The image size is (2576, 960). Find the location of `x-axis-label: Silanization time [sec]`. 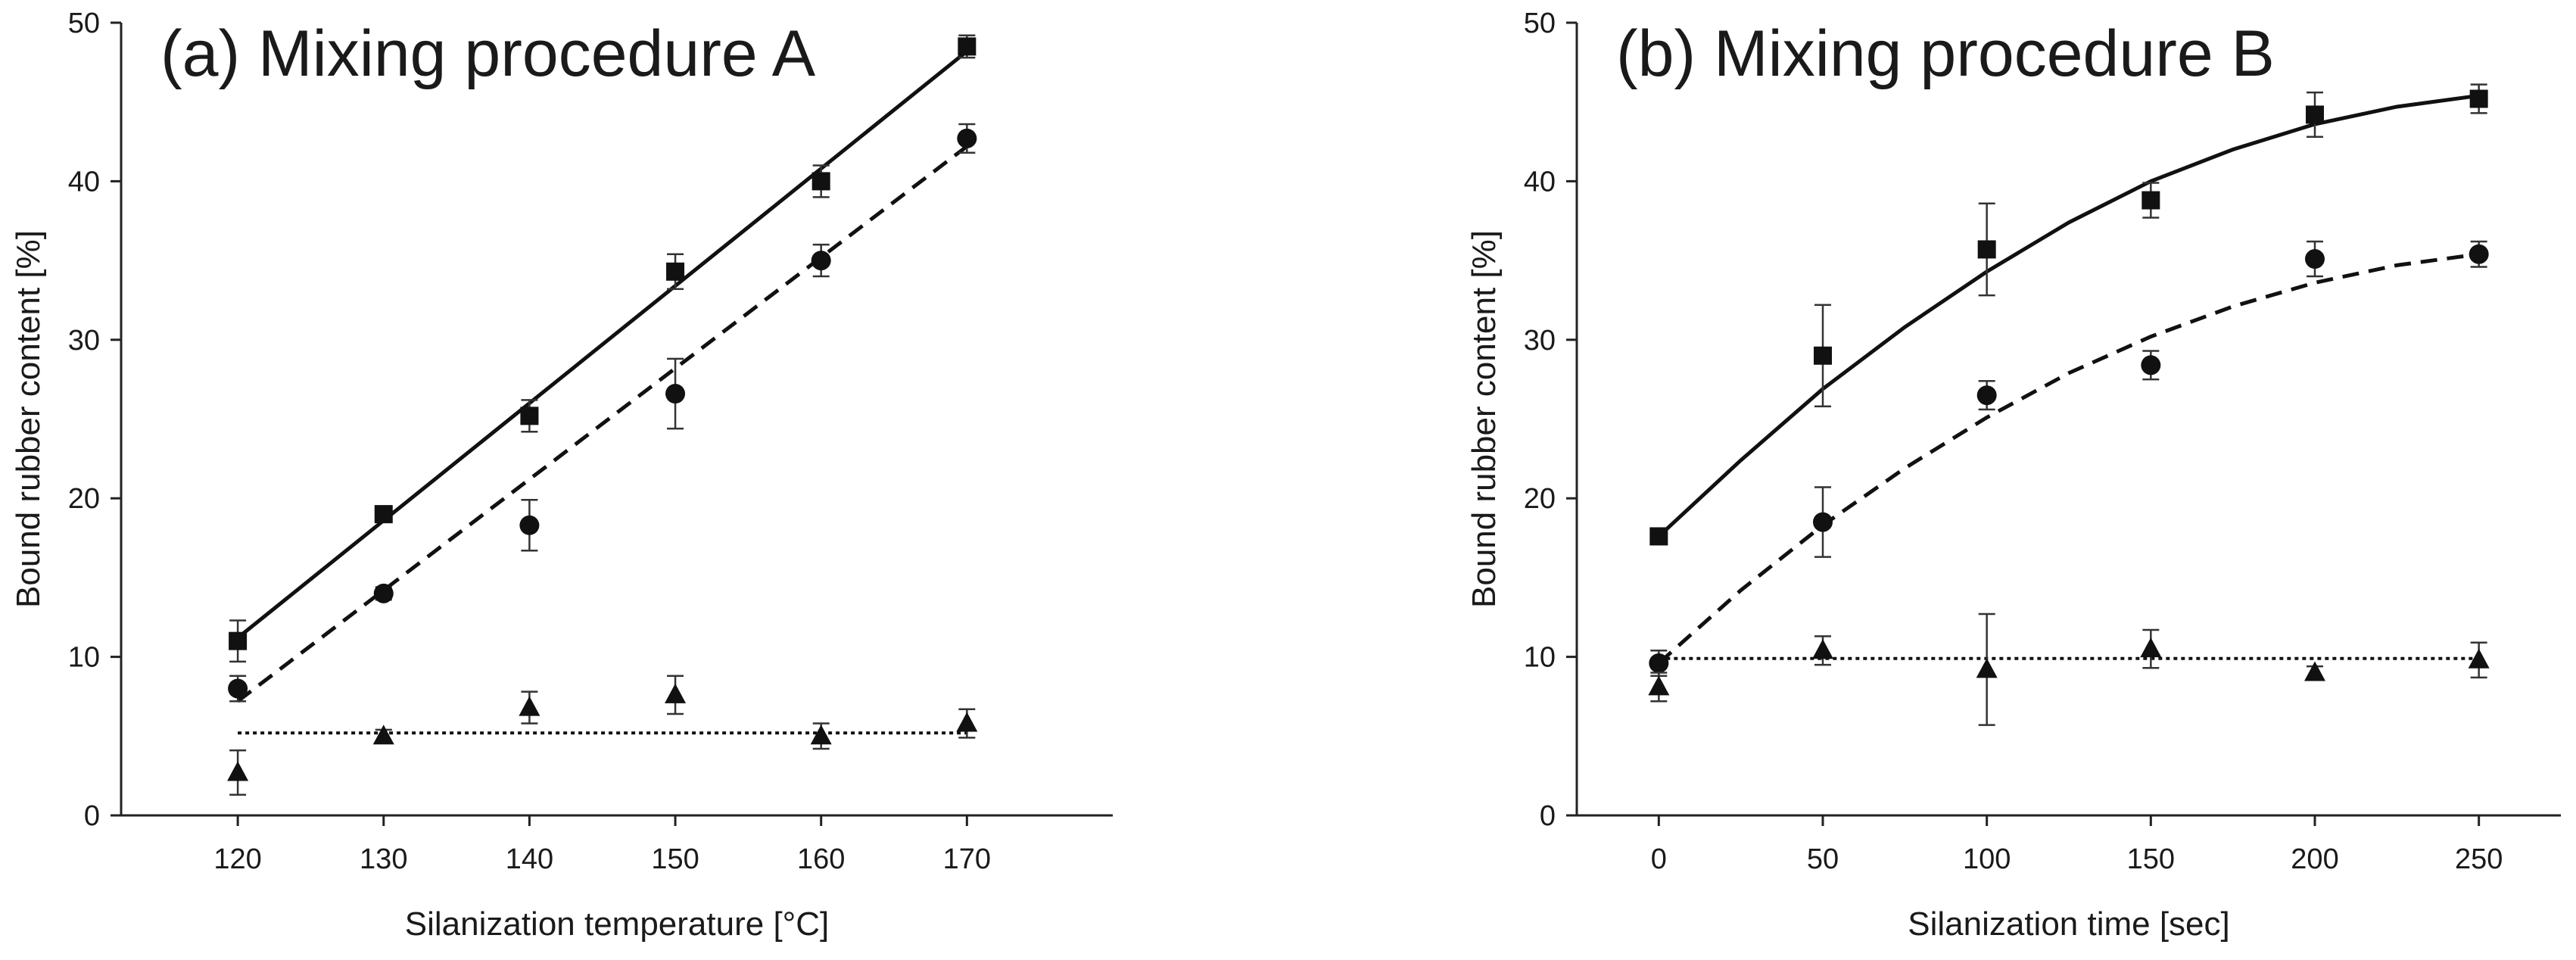

x-axis-label: Silanization time [sec] is located at coordinates (2069, 924).